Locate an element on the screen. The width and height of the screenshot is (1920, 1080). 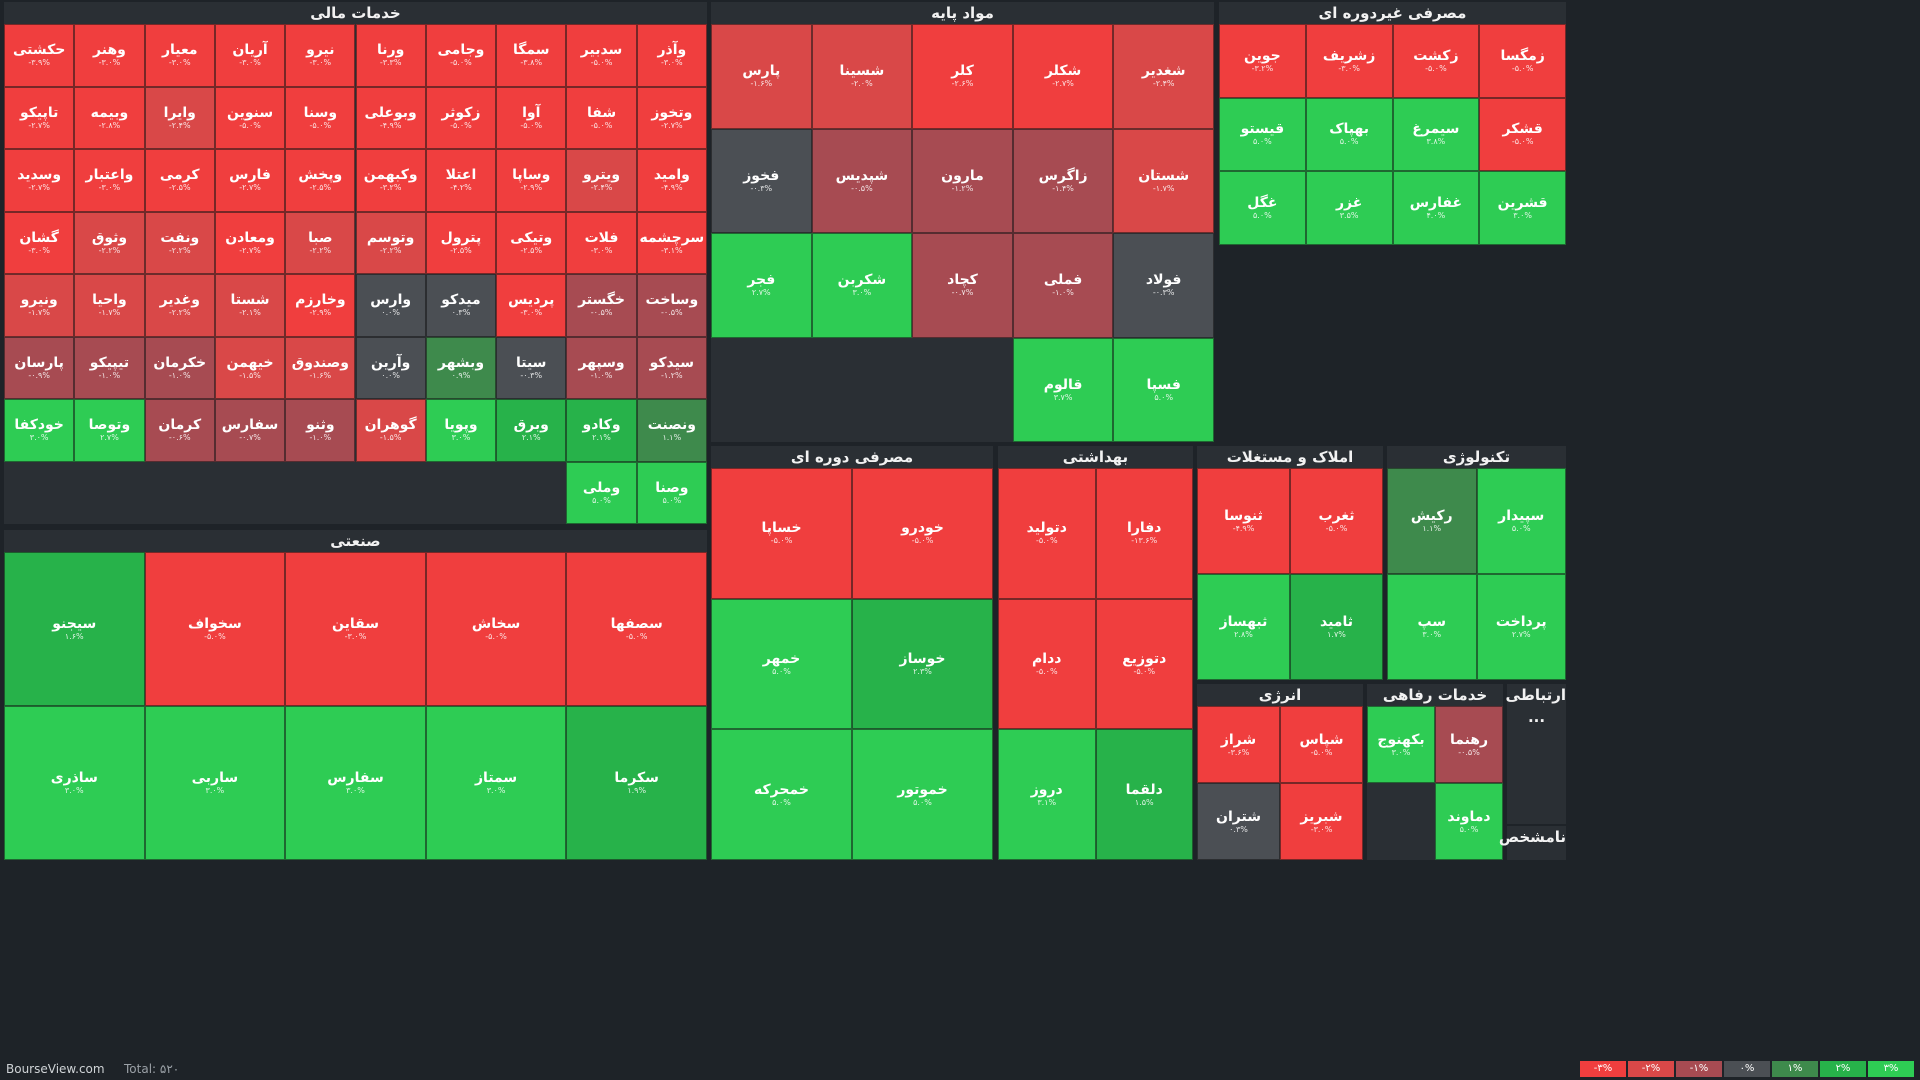
stock-tile: قشکر -۵.۰% is located at coordinates (1522, 134).